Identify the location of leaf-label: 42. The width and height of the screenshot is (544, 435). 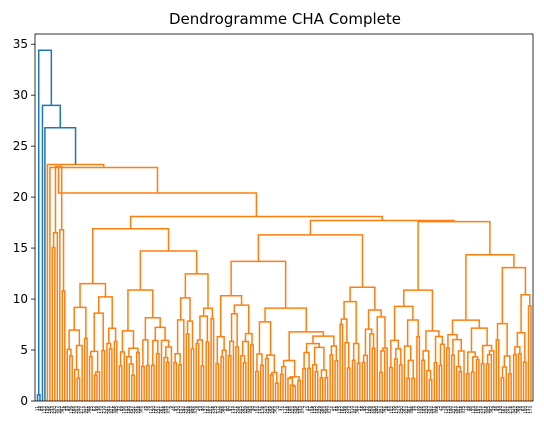
(441, 409).